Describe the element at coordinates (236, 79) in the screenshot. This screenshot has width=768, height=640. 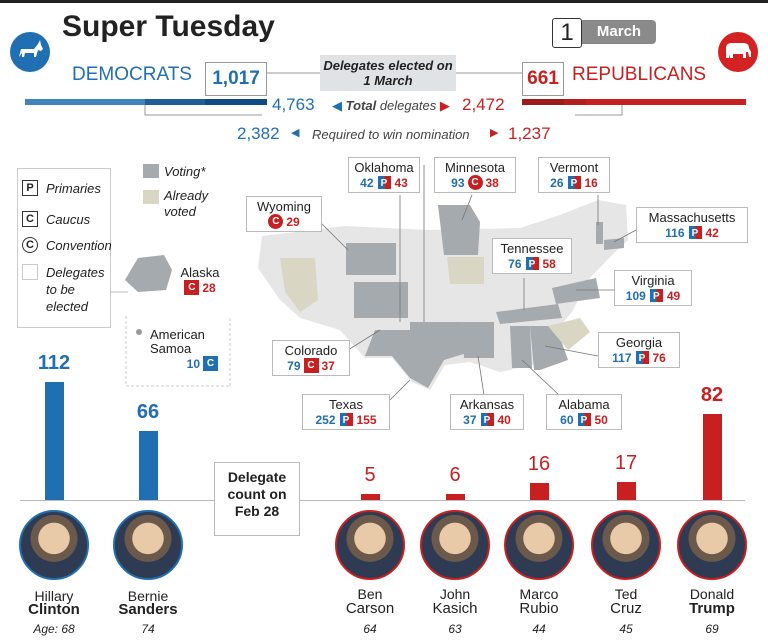
I see `dem-elected-count: 1,017` at that location.